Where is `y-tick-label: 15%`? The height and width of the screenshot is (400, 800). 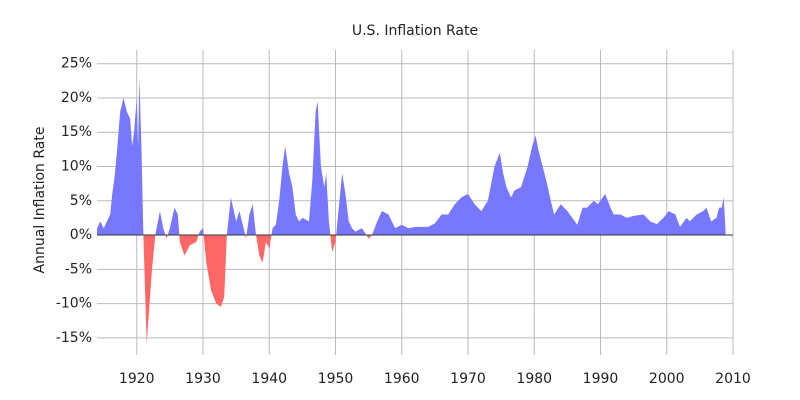
y-tick-label: 15% is located at coordinates (76, 132).